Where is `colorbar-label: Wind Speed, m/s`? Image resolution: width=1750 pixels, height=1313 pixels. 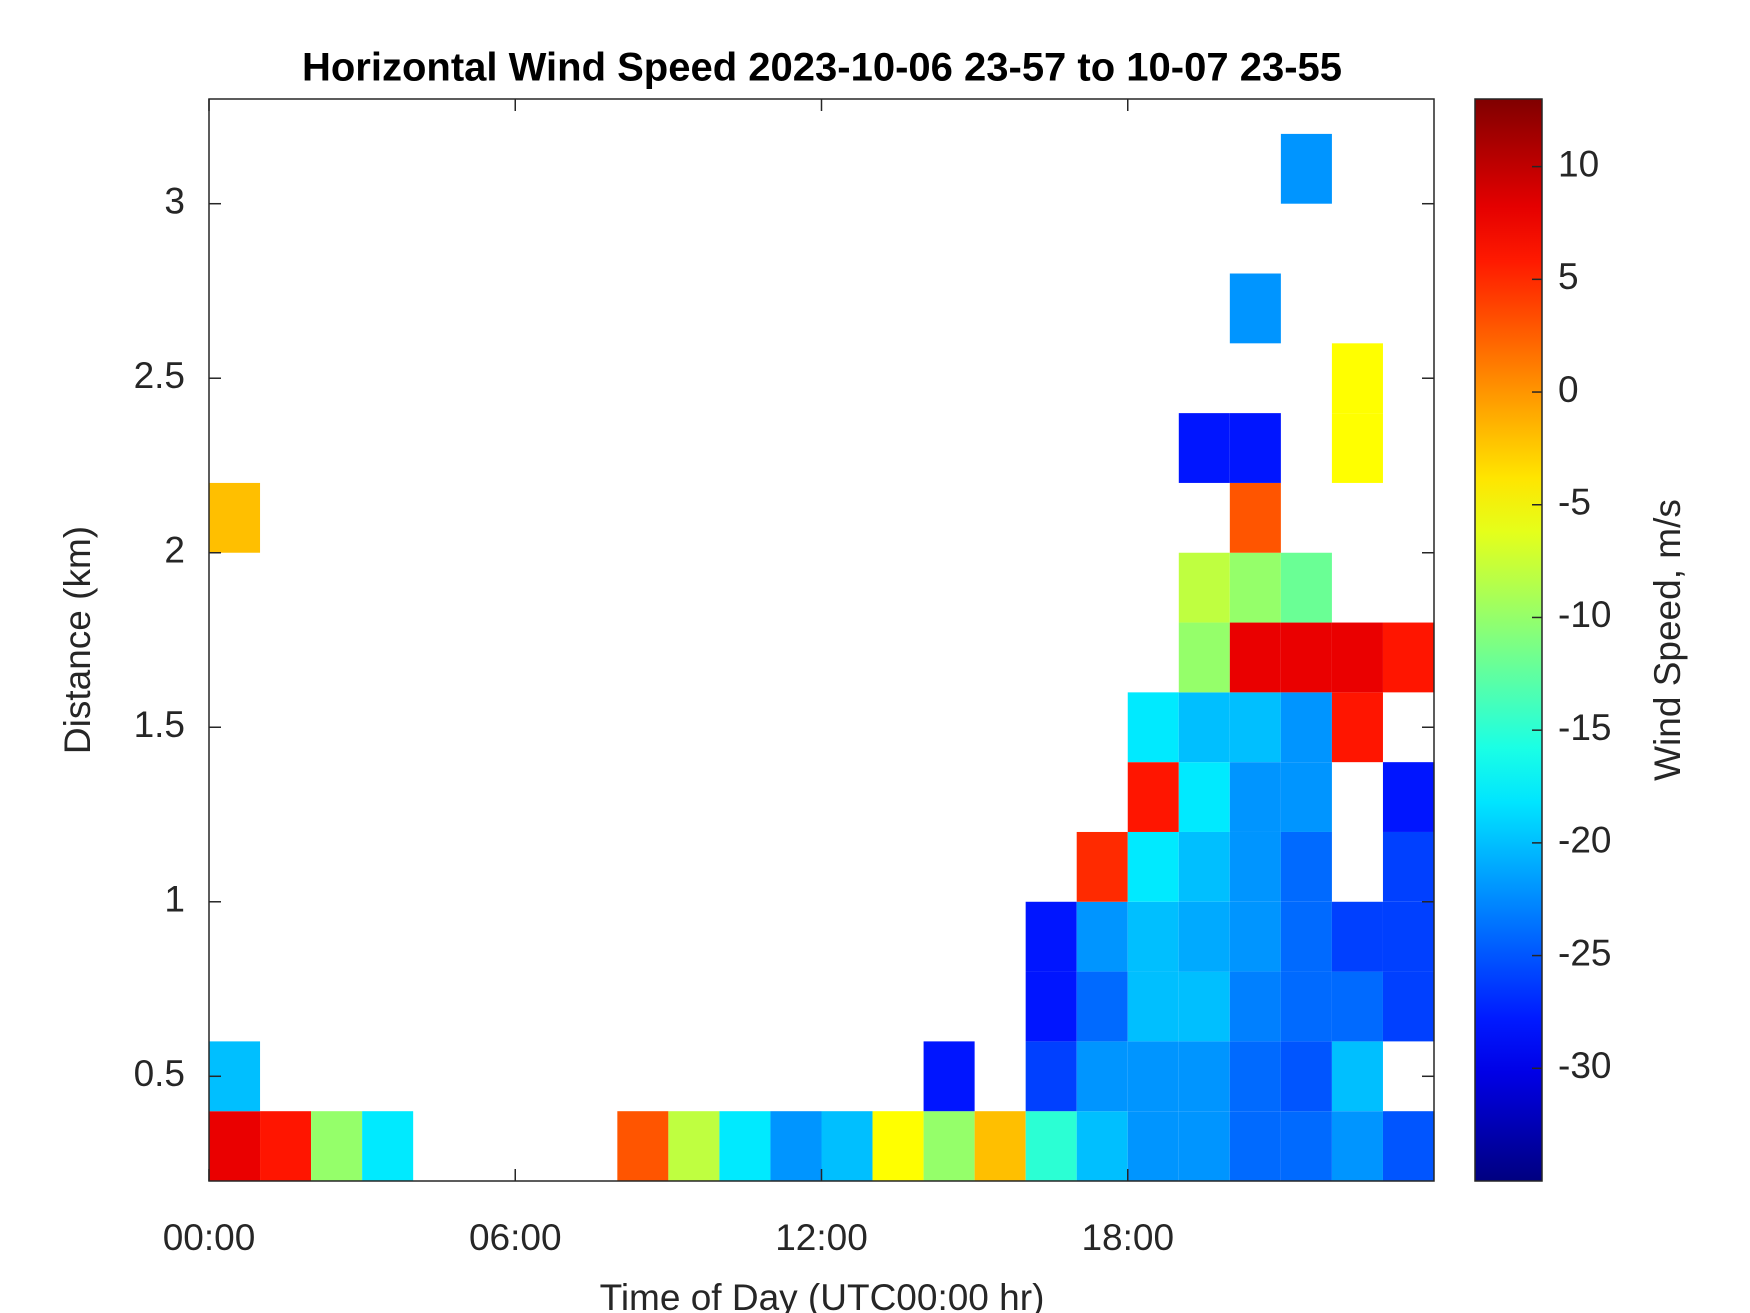 colorbar-label: Wind Speed, m/s is located at coordinates (1667, 640).